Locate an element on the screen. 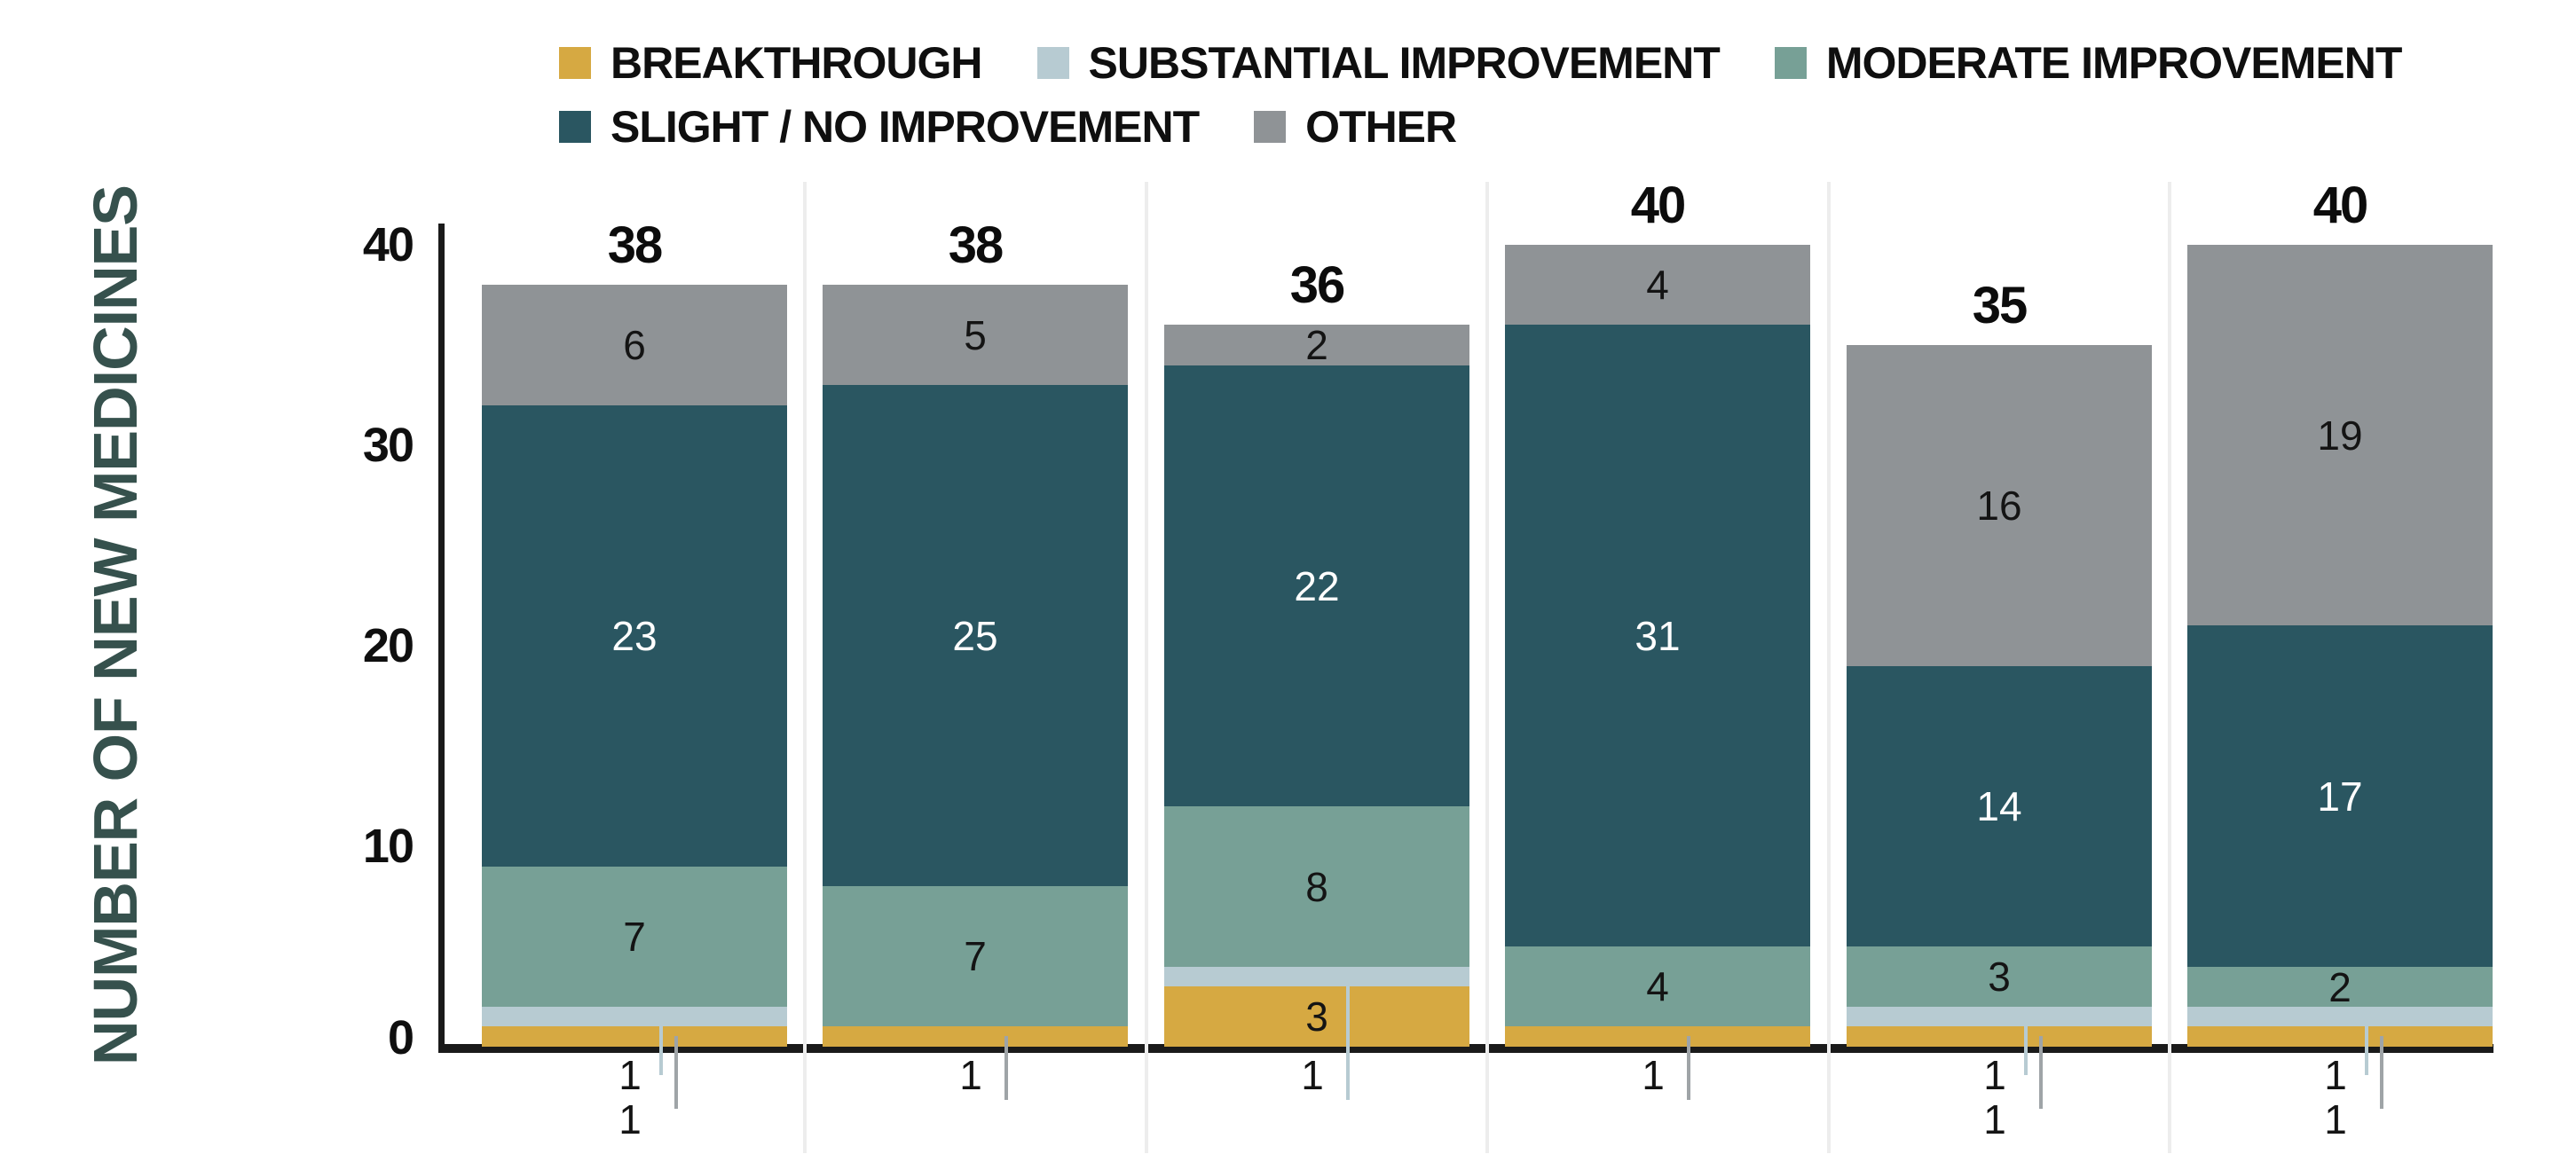 The width and height of the screenshot is (2576, 1162). segment-other: 4 is located at coordinates (1658, 285).